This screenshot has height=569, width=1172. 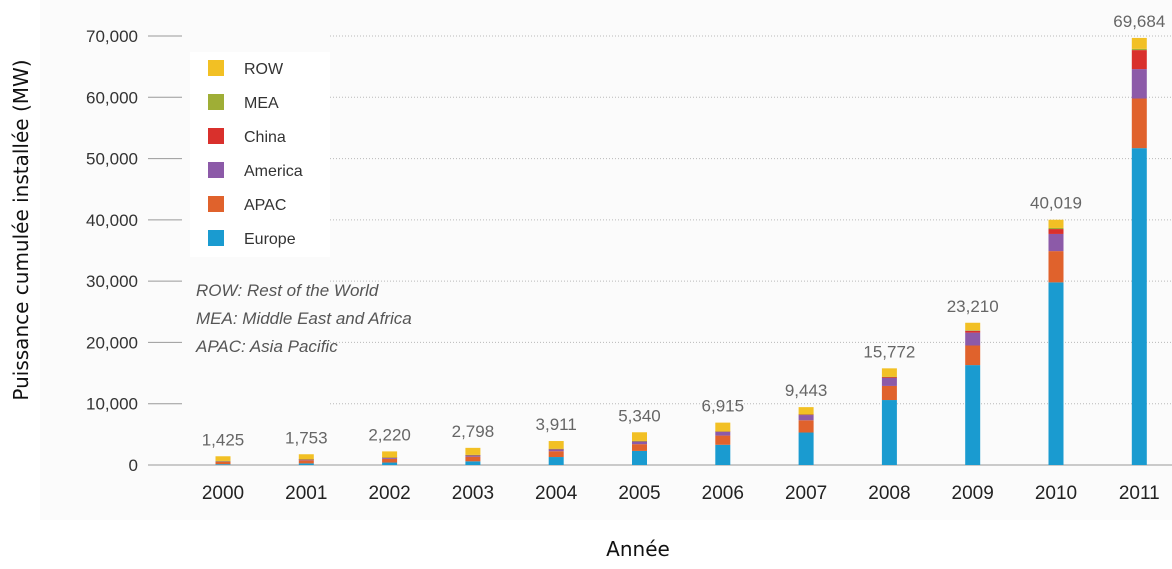 I want to click on y-tick-label: 10,000, so click(x=112, y=404).